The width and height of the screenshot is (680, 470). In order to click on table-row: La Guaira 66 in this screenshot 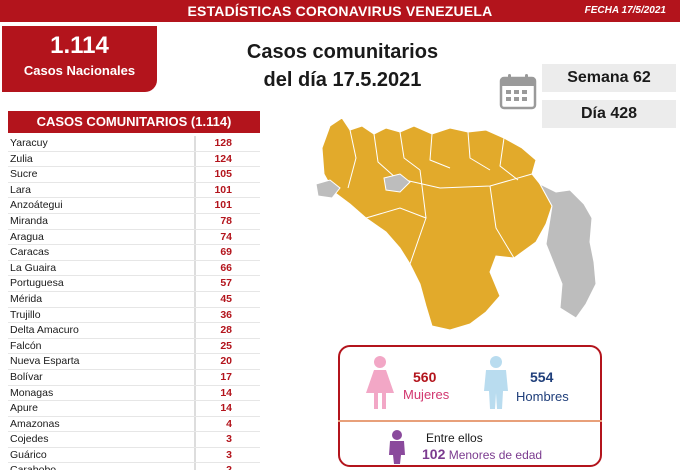, I will do `click(134, 268)`.